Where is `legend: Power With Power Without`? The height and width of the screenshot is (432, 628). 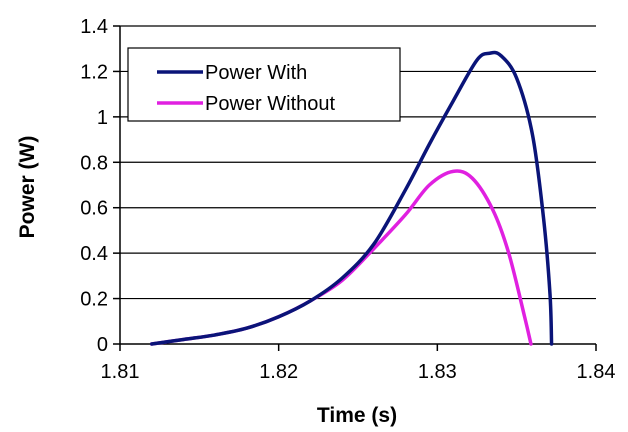
legend: Power With Power Without is located at coordinates (264, 84).